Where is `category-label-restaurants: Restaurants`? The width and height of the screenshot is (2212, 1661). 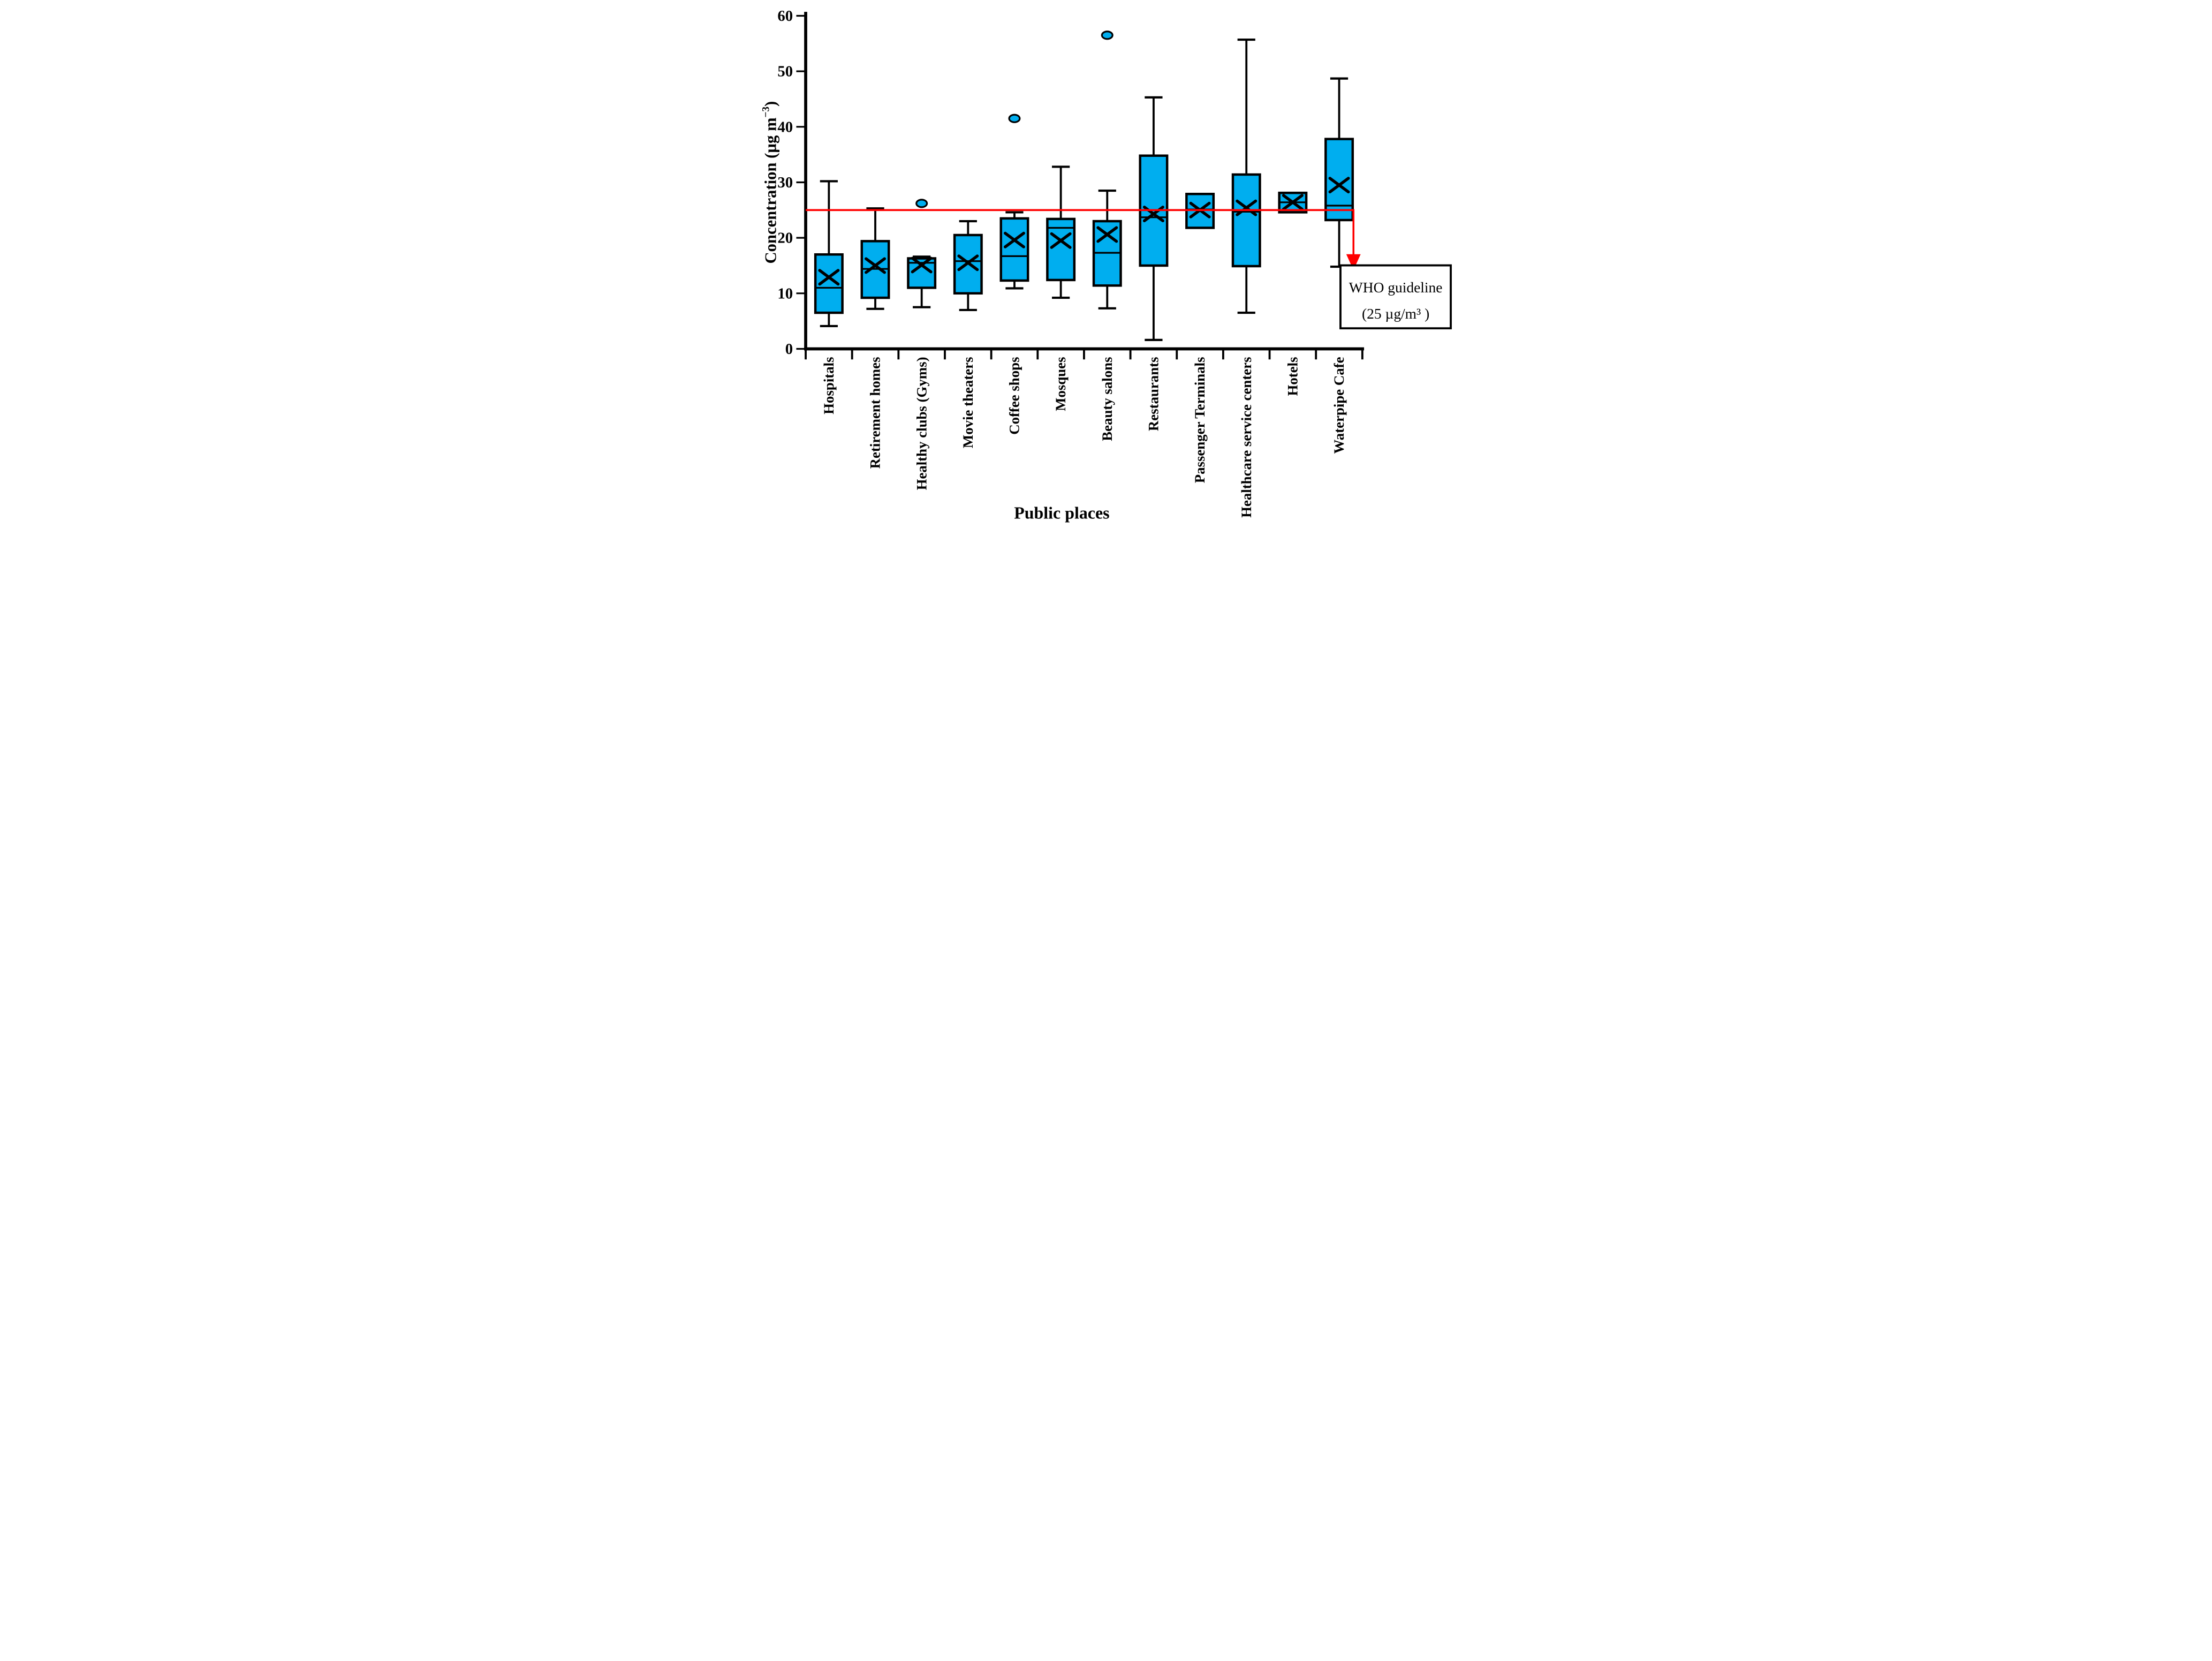
category-label-restaurants: Restaurants is located at coordinates (1154, 394).